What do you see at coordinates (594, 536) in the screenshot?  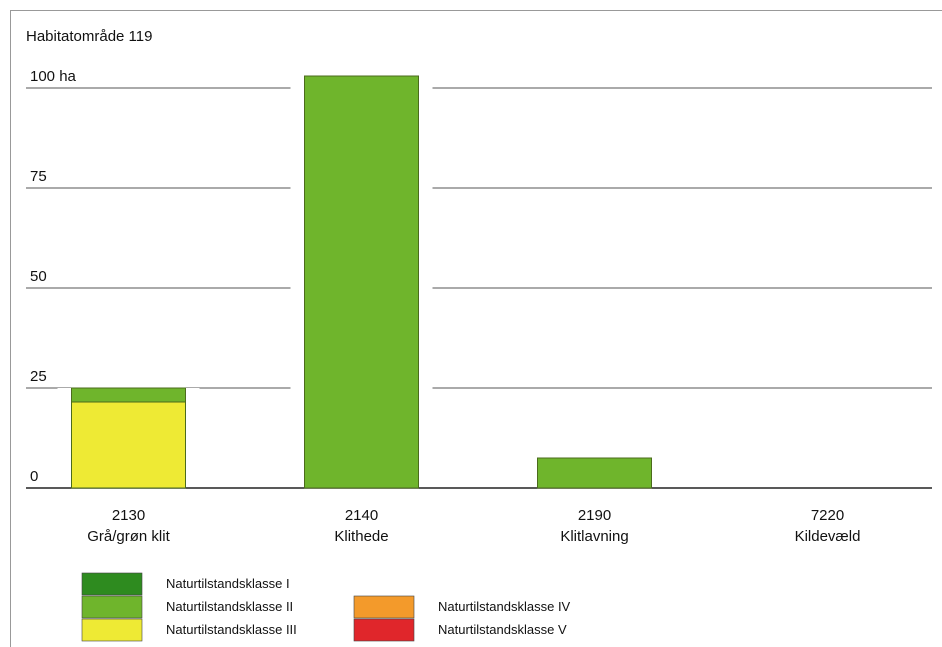 I see `x-category-name: Klitlavning` at bounding box center [594, 536].